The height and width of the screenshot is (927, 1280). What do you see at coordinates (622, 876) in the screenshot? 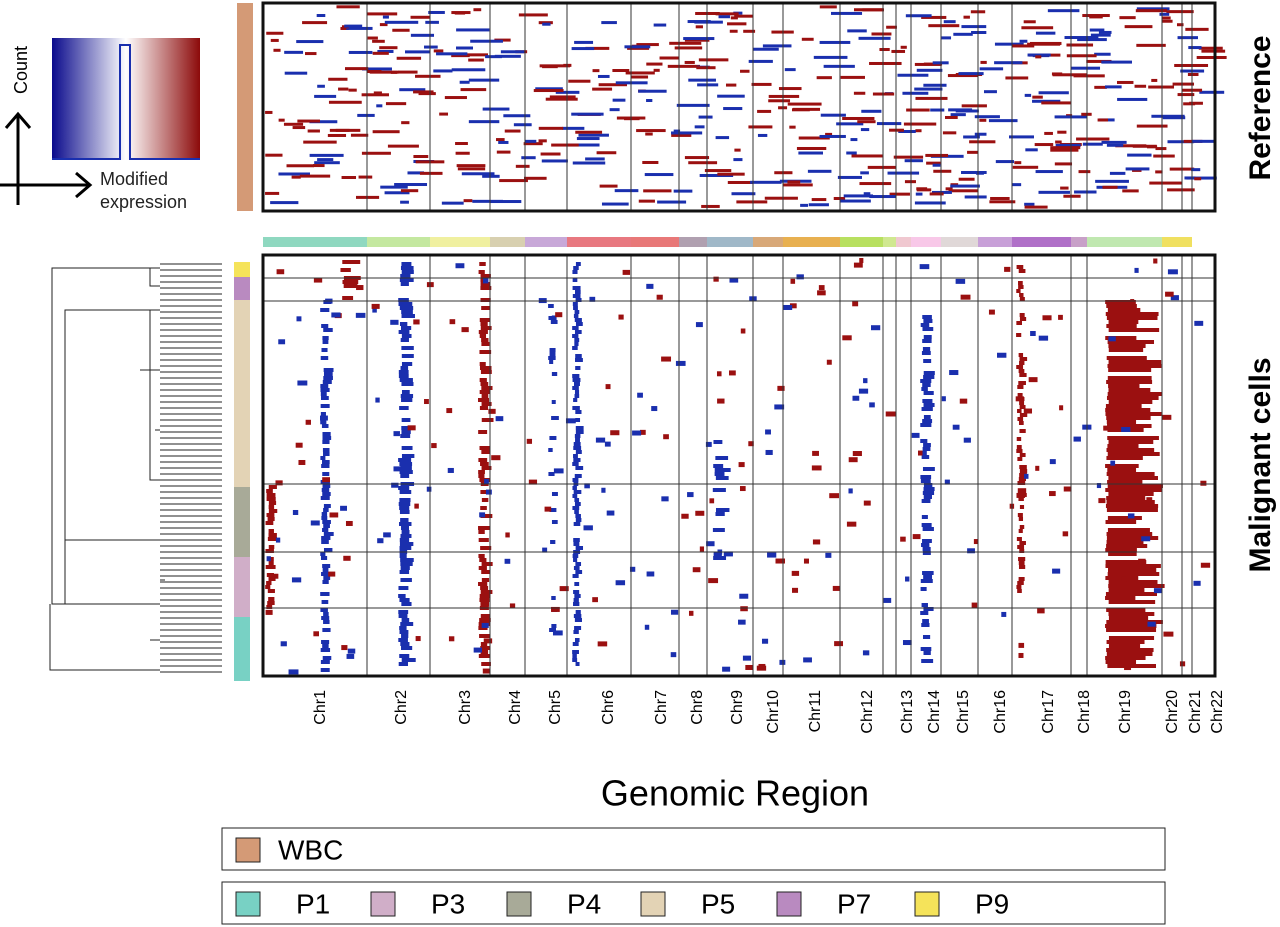
I see `legend: WBC P1 P3 P4 P5 P7 P9` at bounding box center [622, 876].